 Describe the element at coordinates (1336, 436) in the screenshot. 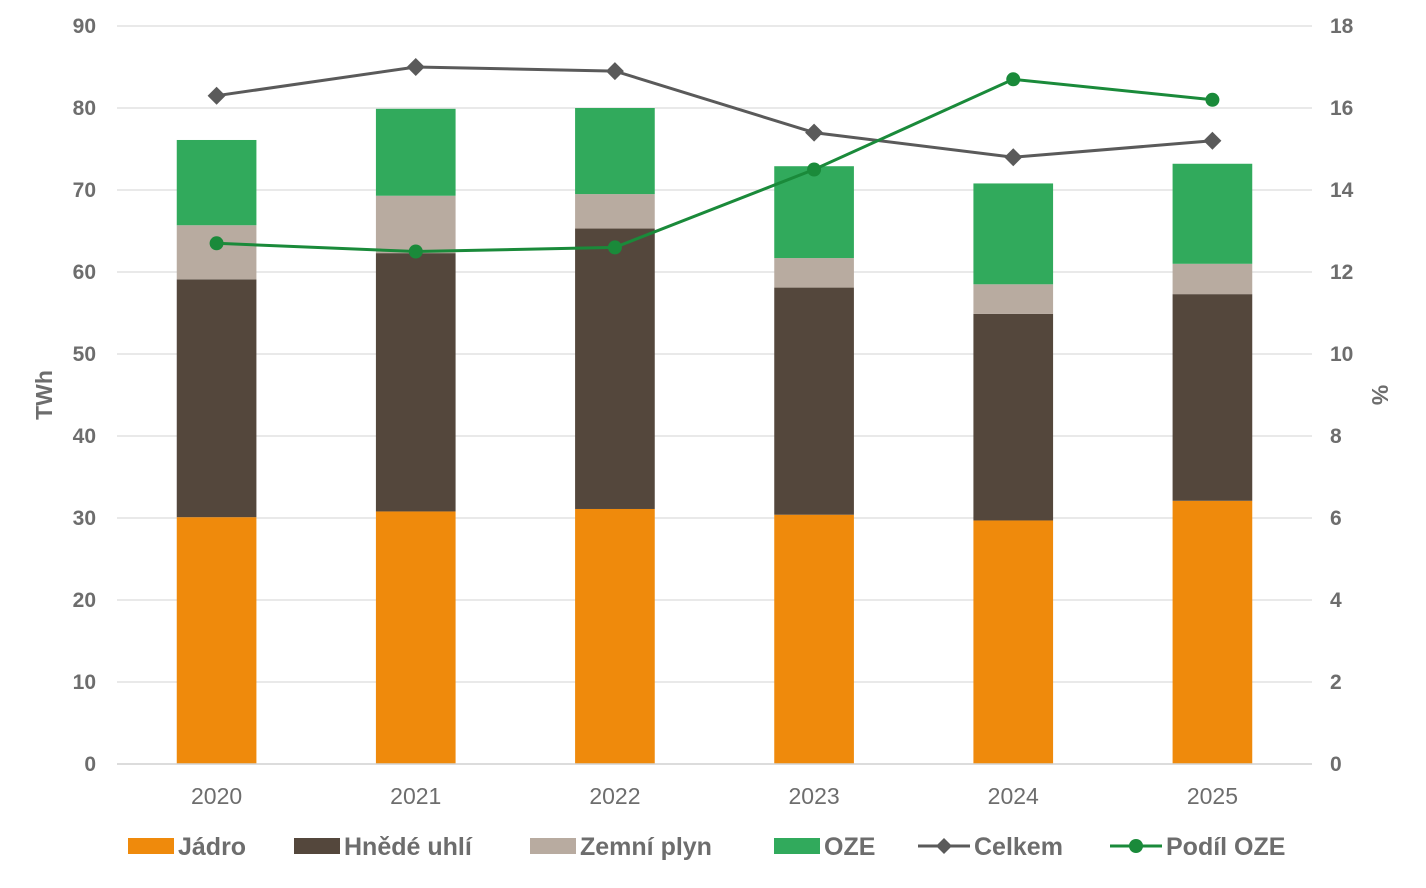

I see `y2-tick-label: 8` at that location.